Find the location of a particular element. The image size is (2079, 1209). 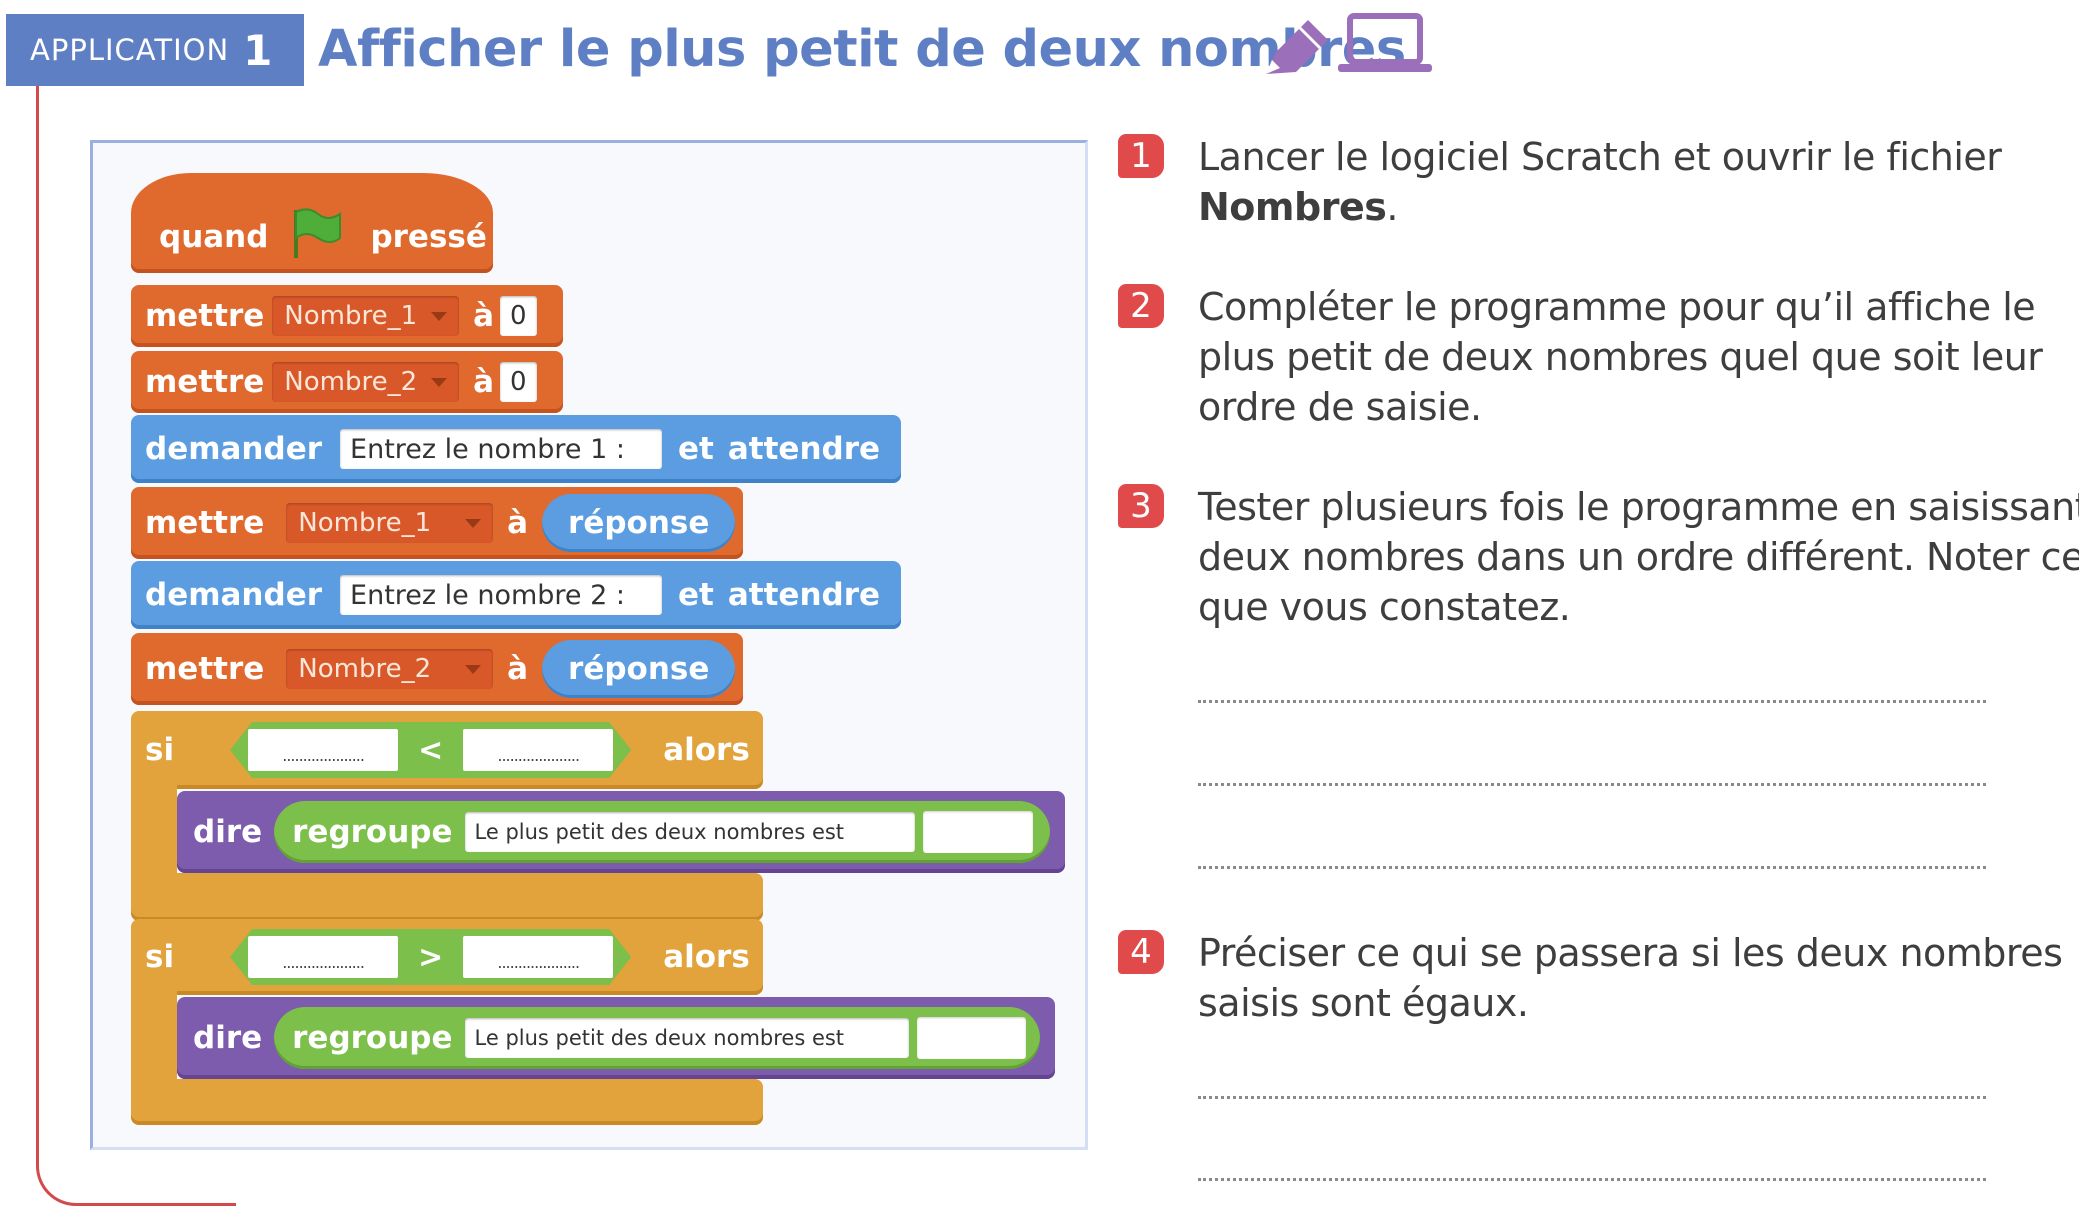

hat-pressed-label: pressé is located at coordinates (428, 237).